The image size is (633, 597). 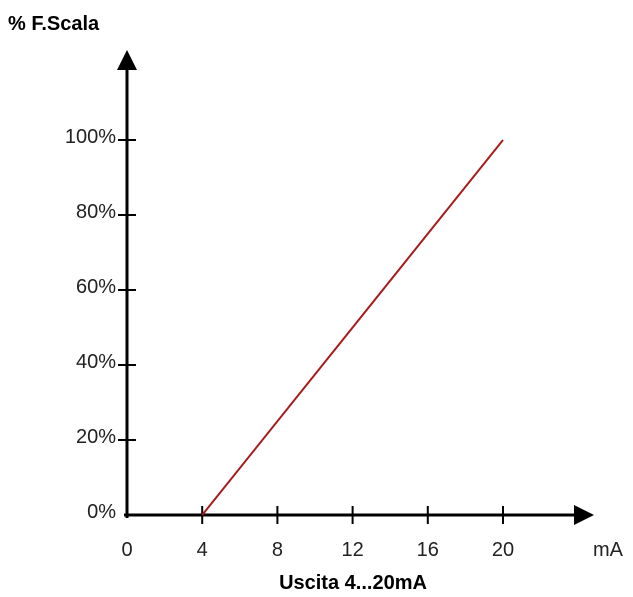 What do you see at coordinates (202, 550) in the screenshot?
I see `x-tick-label: 4` at bounding box center [202, 550].